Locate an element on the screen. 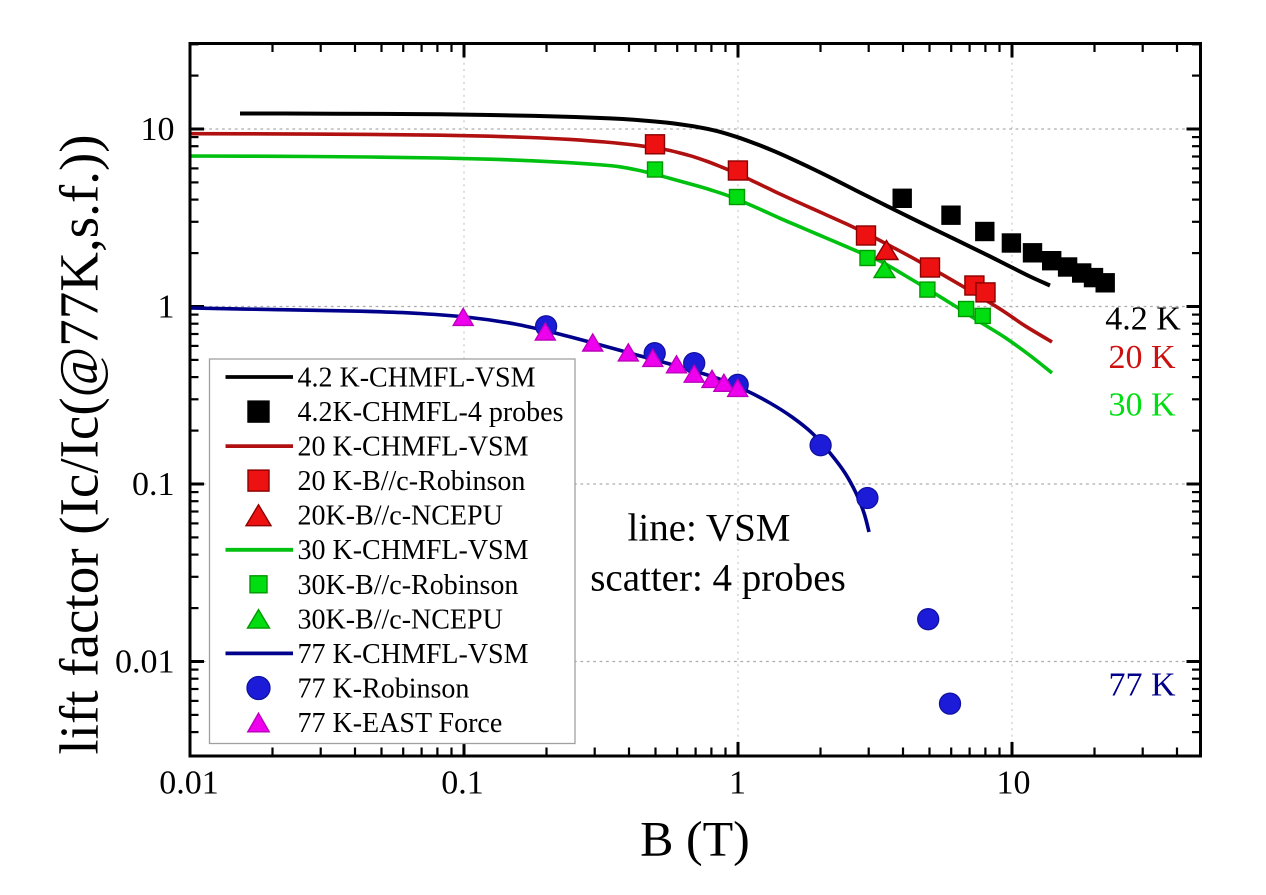 Image resolution: width=1266 pixels, height=895 pixels. svg-text: 4.2K-CHMFL-4 probes is located at coordinates (431, 412).